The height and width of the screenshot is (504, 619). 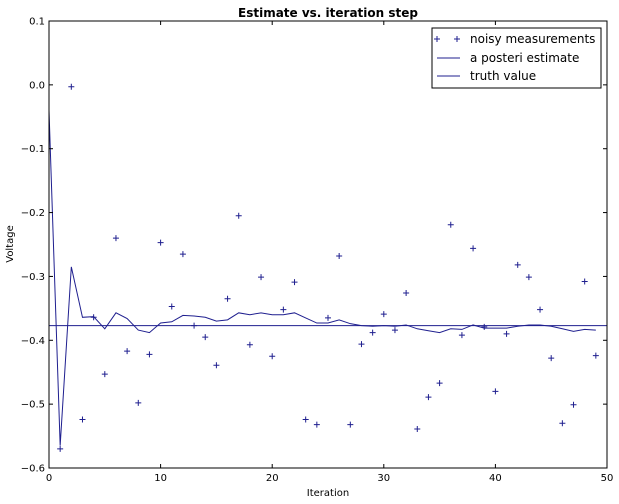 What do you see at coordinates (503, 76) in the screenshot?
I see `legend-label-truth: truth value` at bounding box center [503, 76].